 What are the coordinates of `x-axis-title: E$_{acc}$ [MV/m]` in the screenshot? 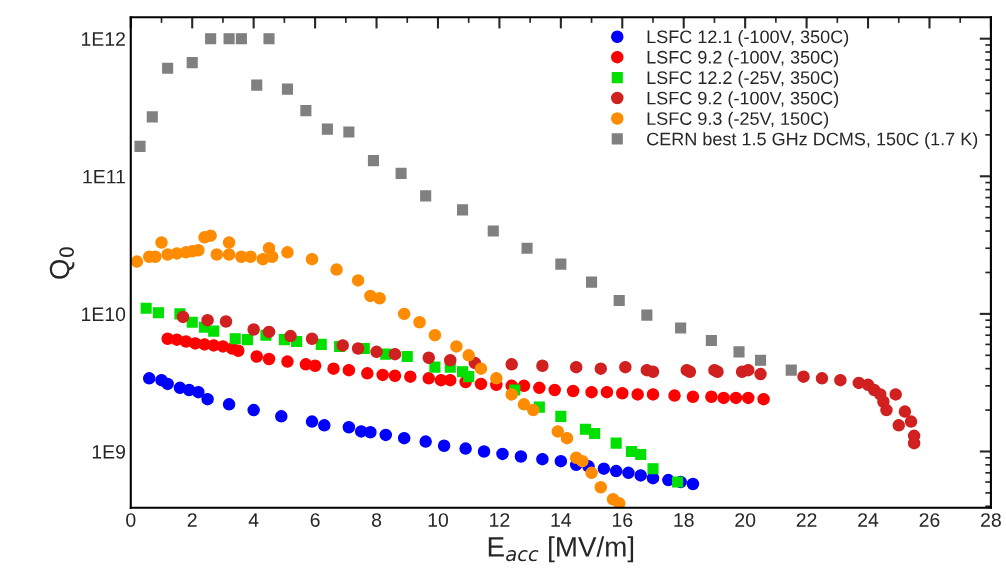 It's located at (561, 549).